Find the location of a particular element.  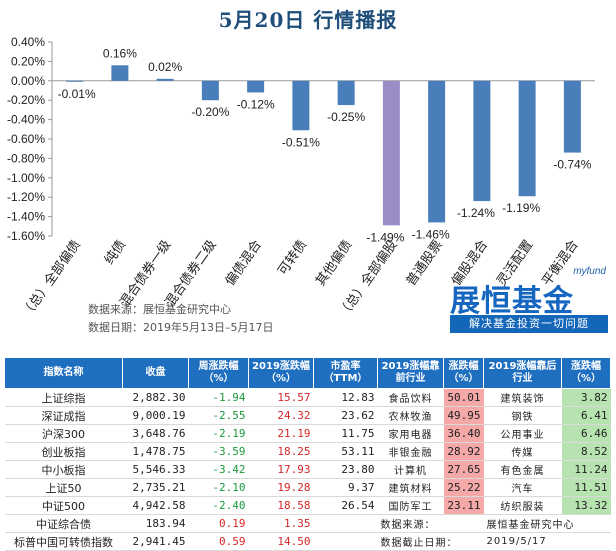

cell-bottom-industry: 纺织服装 is located at coordinates (522, 505).